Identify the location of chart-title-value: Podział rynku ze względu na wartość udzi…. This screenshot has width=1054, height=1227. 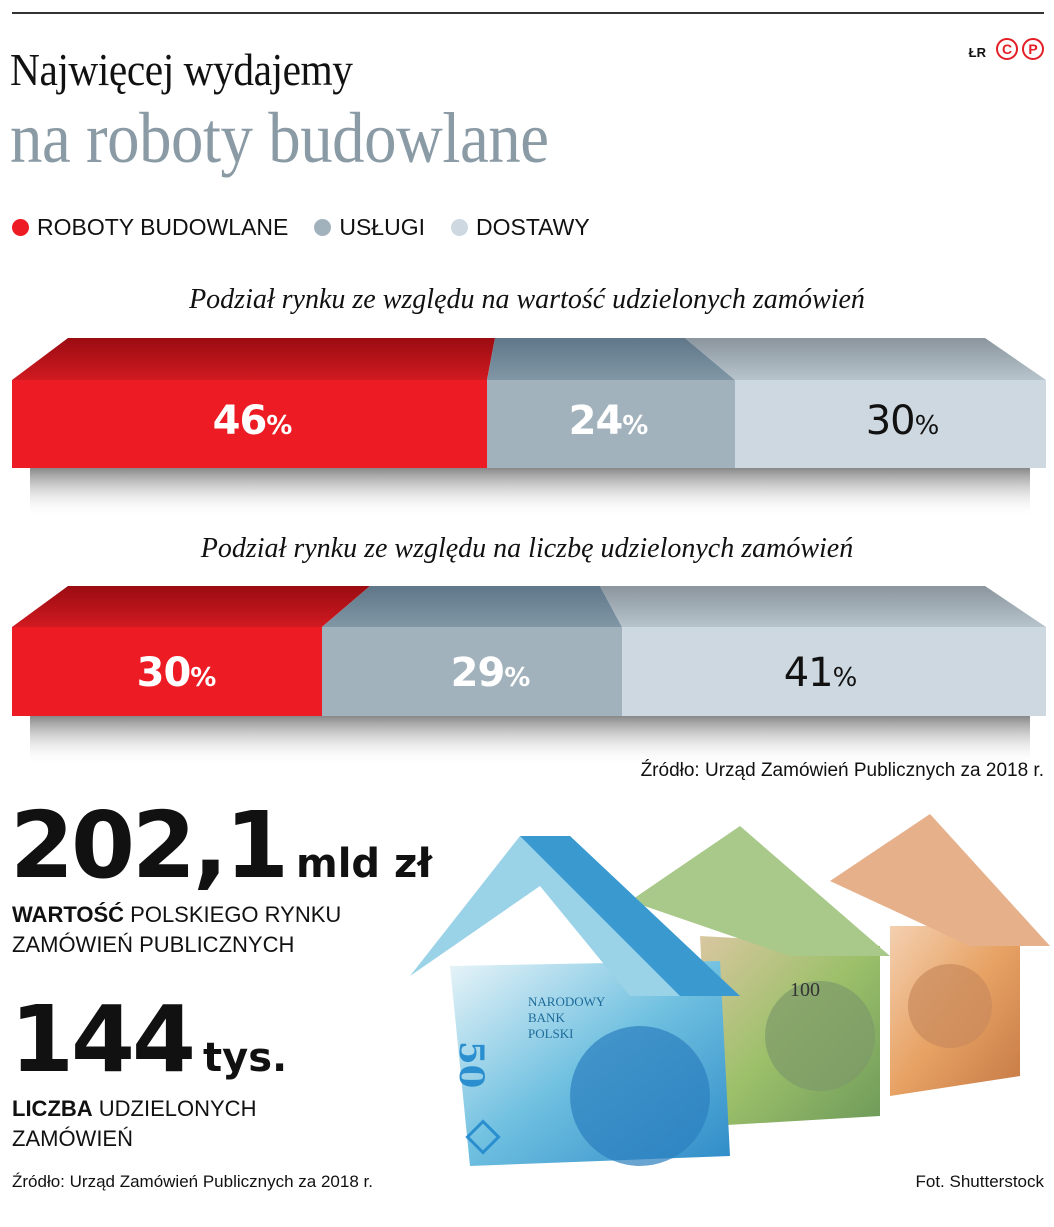
(527, 299).